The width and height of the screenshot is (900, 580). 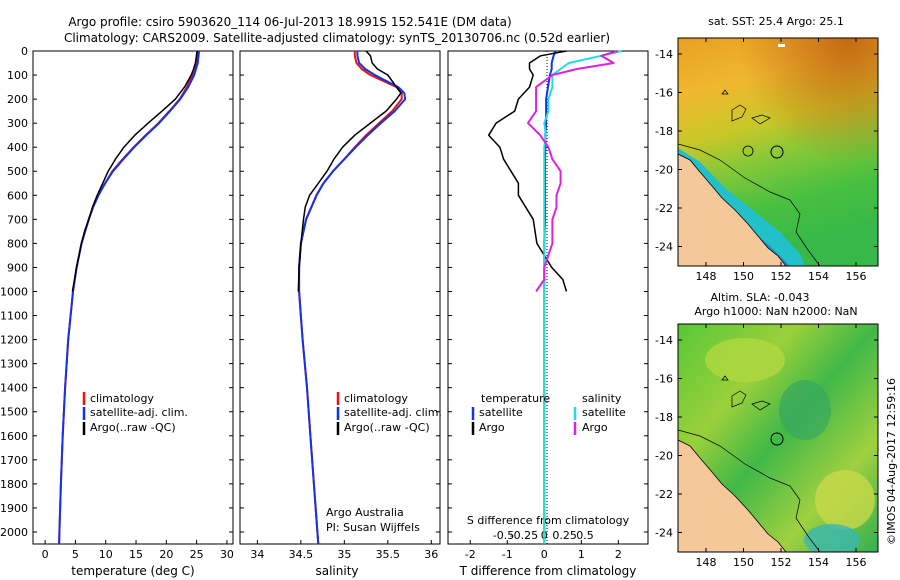 What do you see at coordinates (595, 427) in the screenshot?
I see `legend-s-argo-label: Argo` at bounding box center [595, 427].